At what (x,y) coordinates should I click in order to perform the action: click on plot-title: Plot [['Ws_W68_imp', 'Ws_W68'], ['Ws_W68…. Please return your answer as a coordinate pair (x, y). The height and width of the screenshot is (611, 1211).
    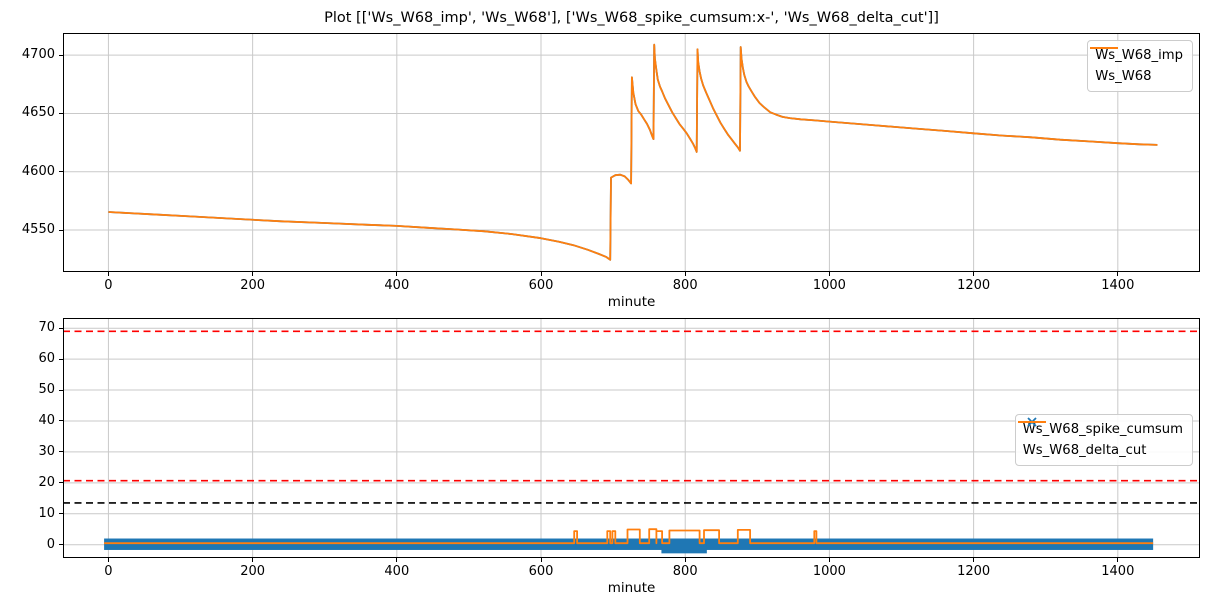
    Looking at the image, I should click on (631, 18).